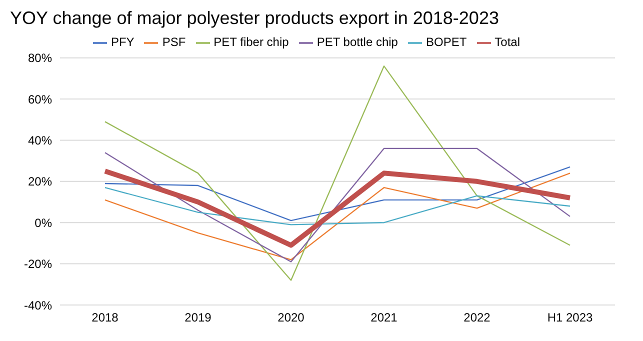  What do you see at coordinates (38, 264) in the screenshot?
I see `y-tick-label: -20%` at bounding box center [38, 264].